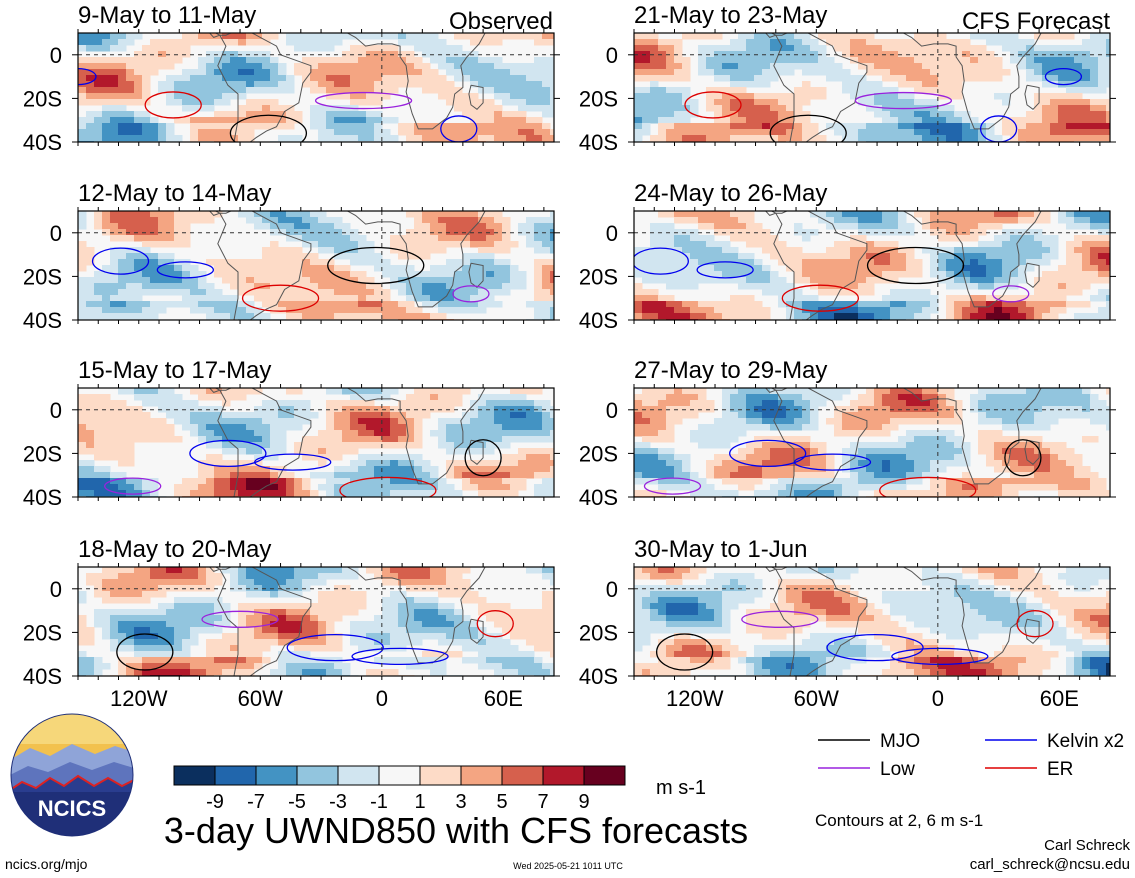 The height and width of the screenshot is (878, 1135). Describe the element at coordinates (72, 808) in the screenshot. I see `logo-text: NCICS` at that location.